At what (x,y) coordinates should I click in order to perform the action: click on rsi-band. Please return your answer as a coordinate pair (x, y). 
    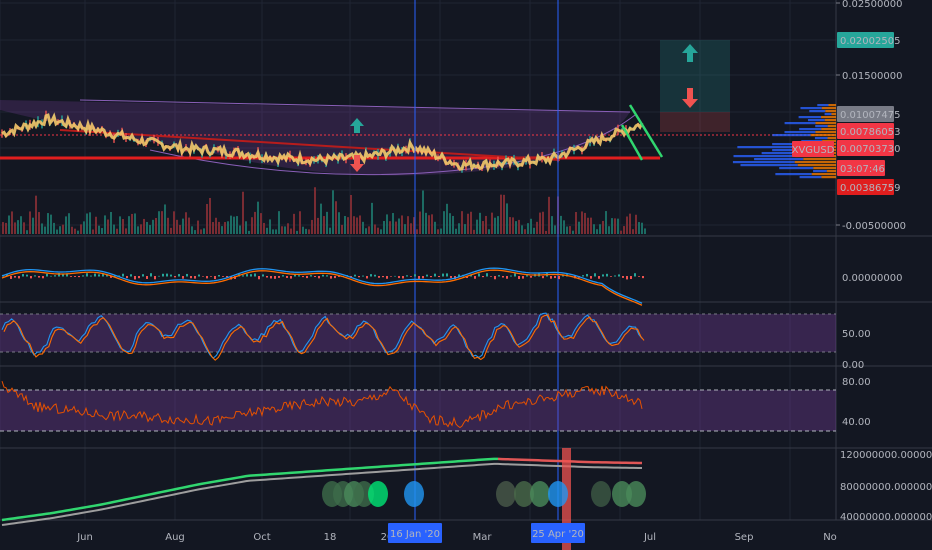
    Looking at the image, I should click on (418, 410).